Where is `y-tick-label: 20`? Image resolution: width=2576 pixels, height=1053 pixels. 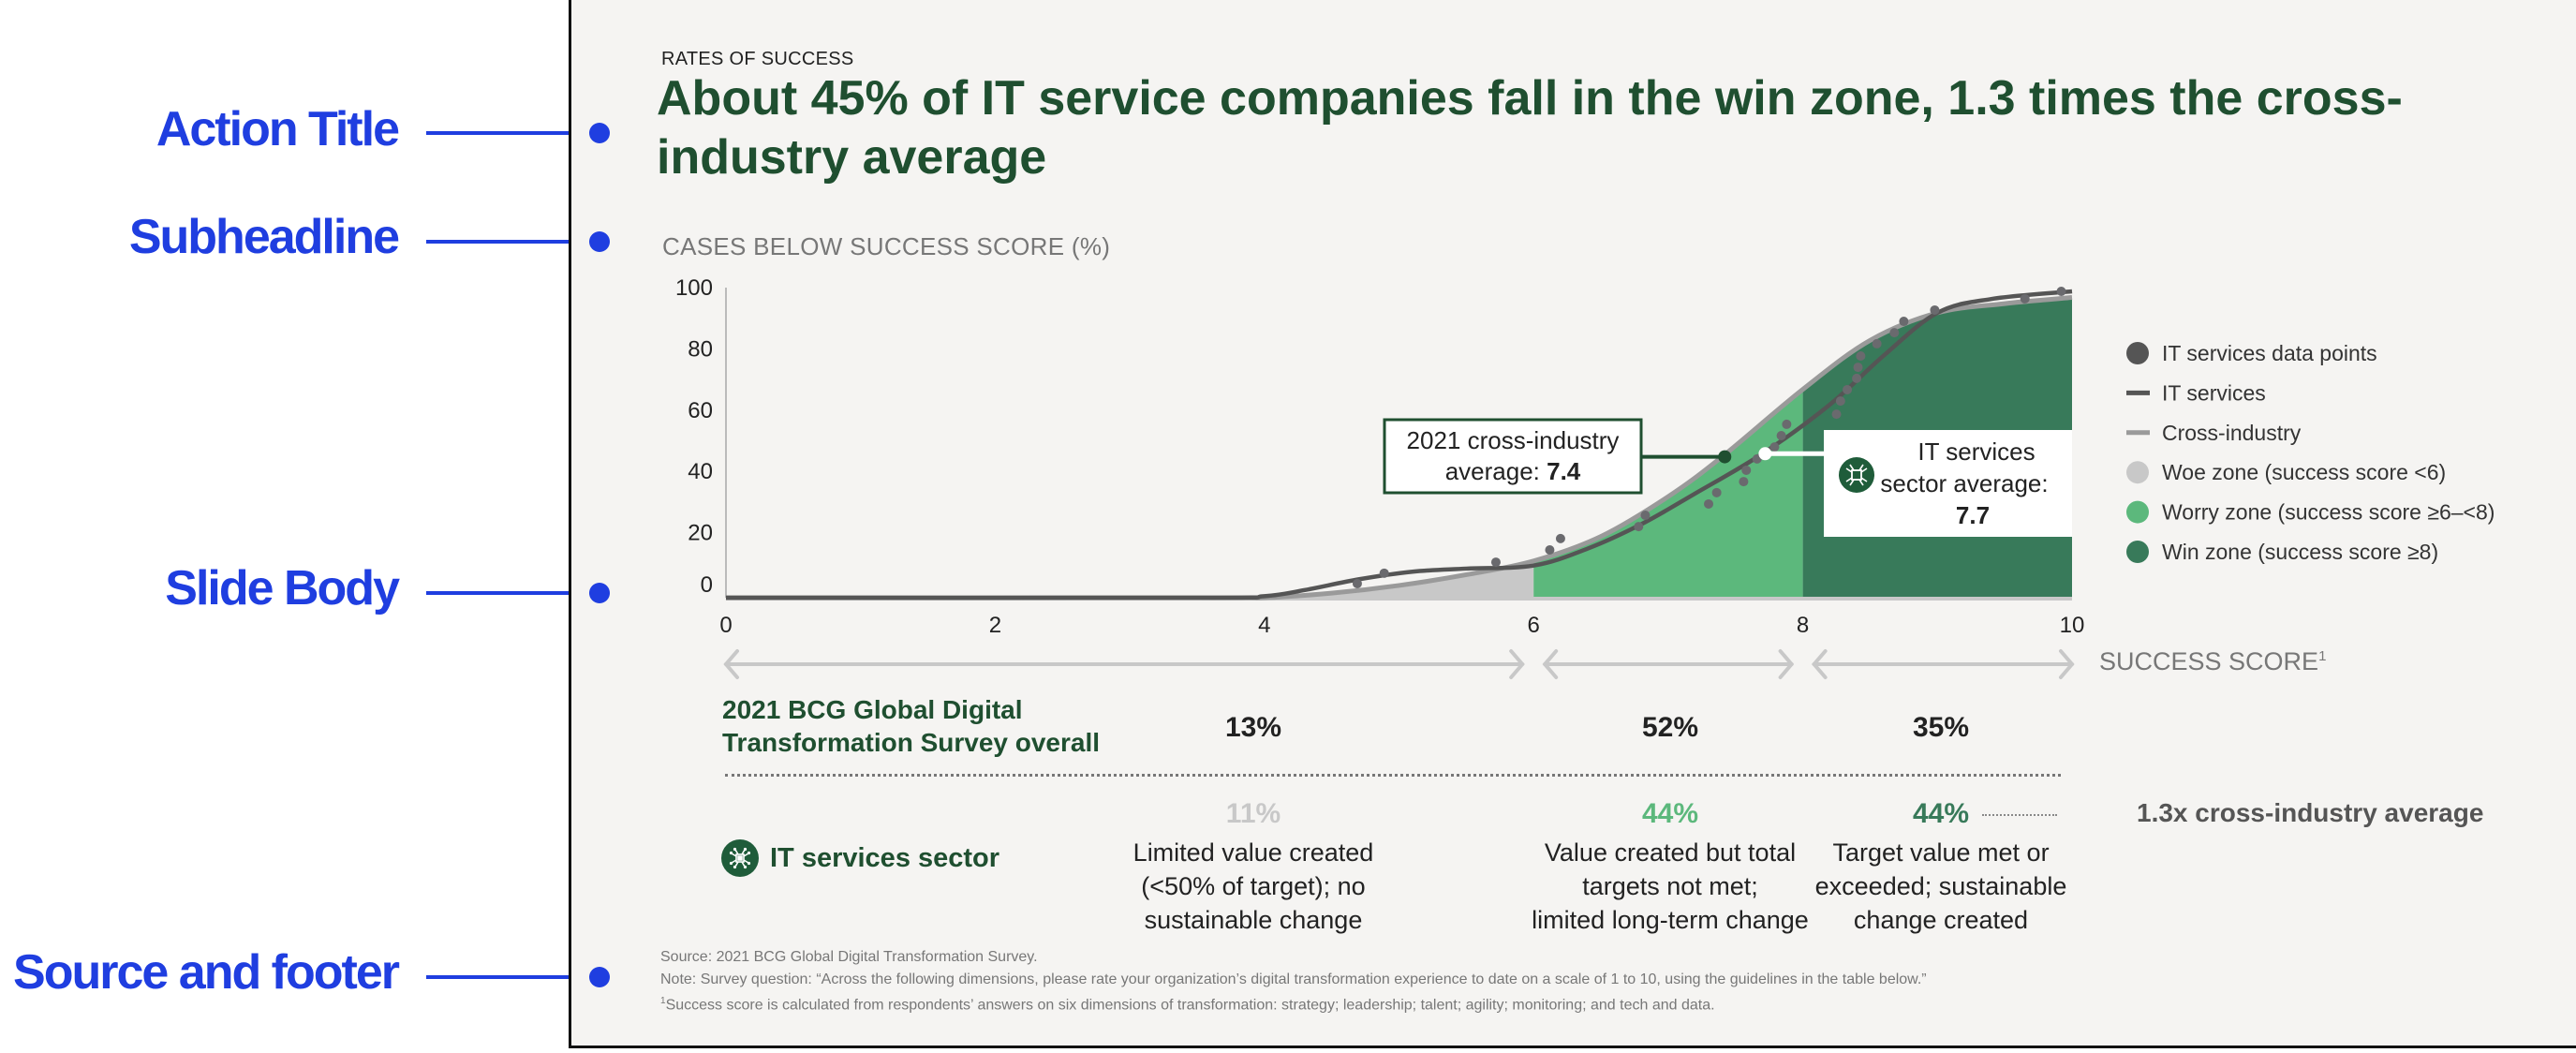 y-tick-label: 20 is located at coordinates (700, 533).